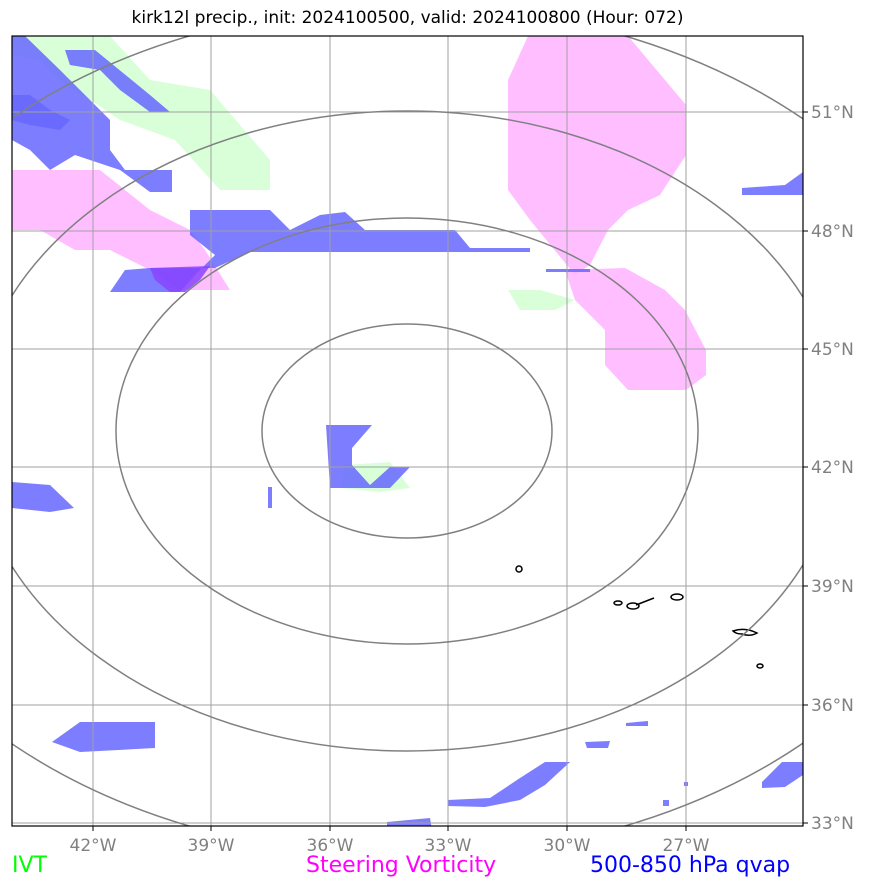 This screenshot has width=873, height=891. Describe the element at coordinates (772, 183) in the screenshot. I see `qvap-area-ne-edge` at that location.